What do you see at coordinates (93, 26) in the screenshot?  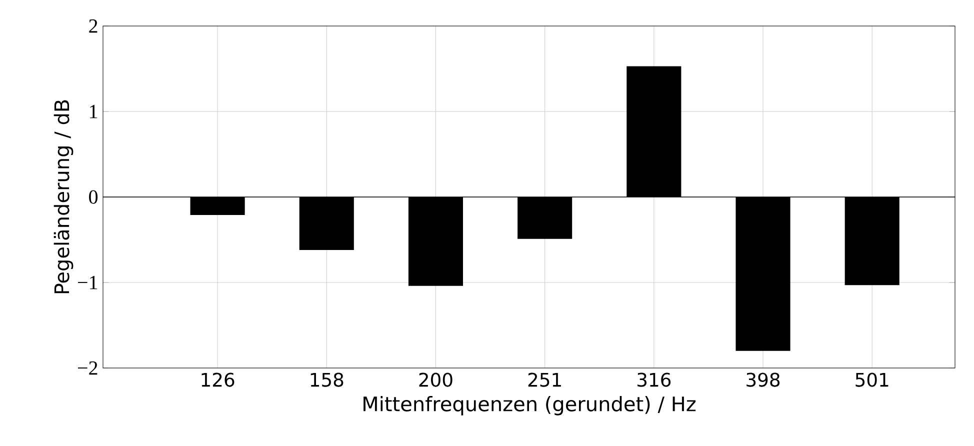 I see `y-tick-label: 2` at bounding box center [93, 26].